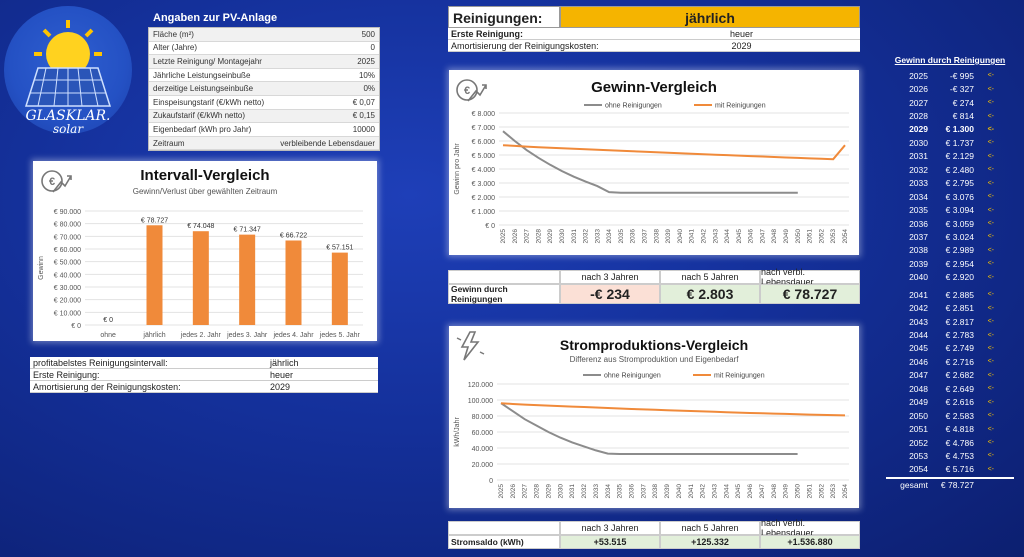  Describe the element at coordinates (950, 156) in the screenshot. I see `gewinn-list-row: 2031 € 2.129 <-` at that location.